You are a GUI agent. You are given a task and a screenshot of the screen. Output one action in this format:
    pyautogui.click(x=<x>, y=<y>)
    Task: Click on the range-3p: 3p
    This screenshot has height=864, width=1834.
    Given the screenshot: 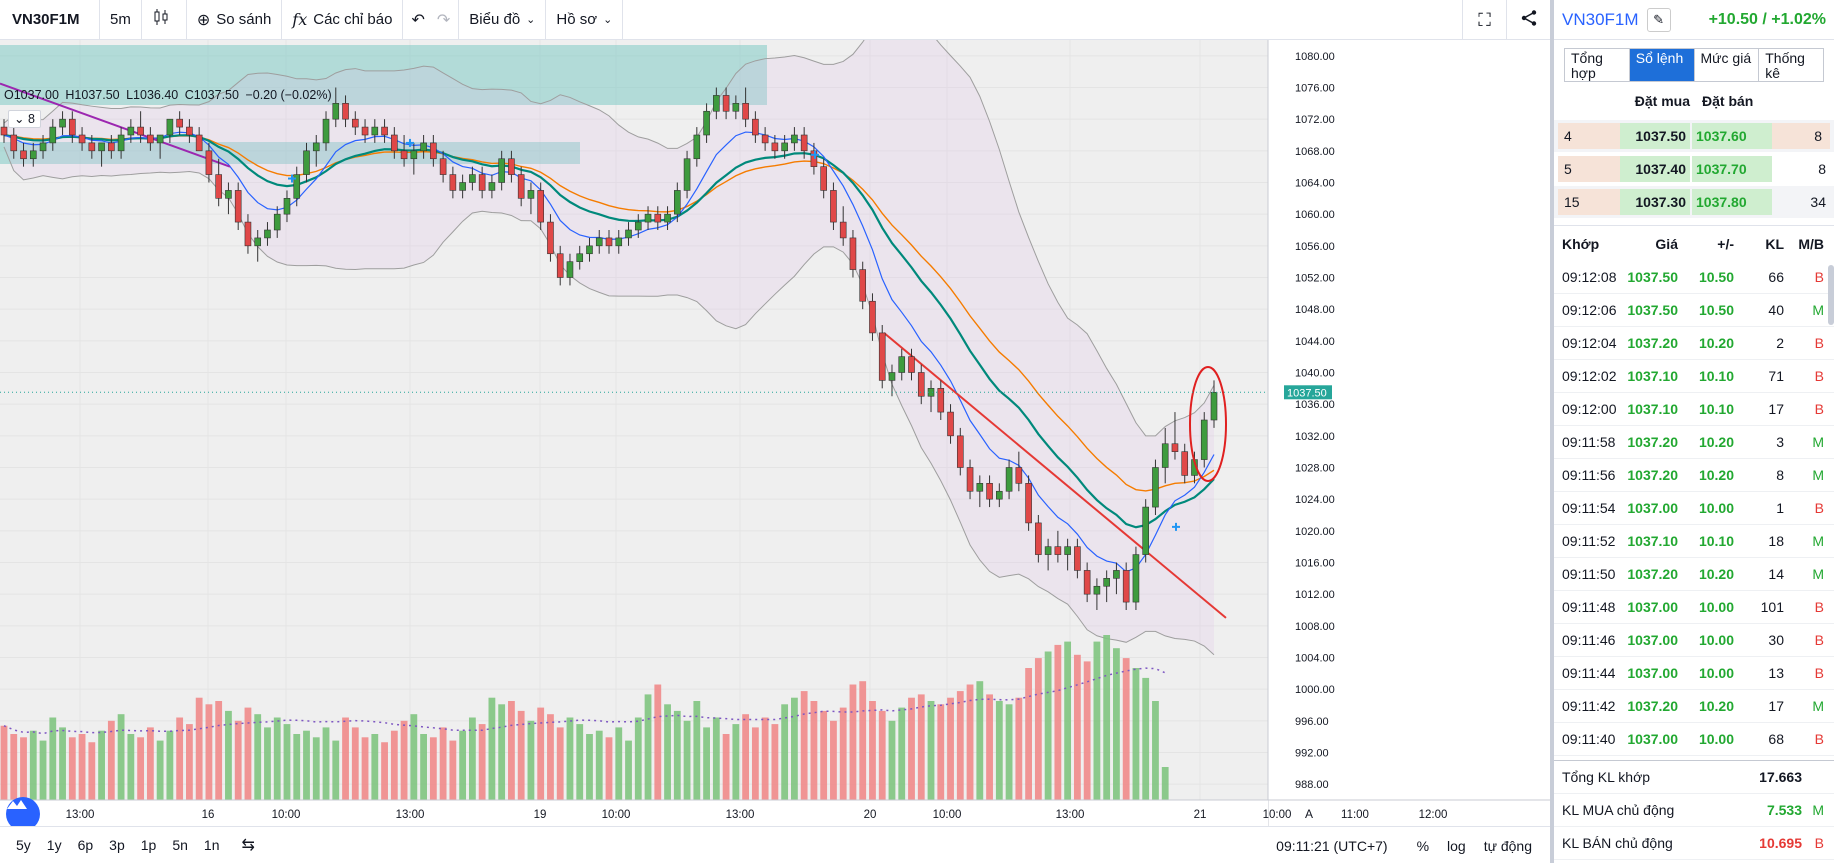 What is the action you would take?
    pyautogui.click(x=117, y=845)
    